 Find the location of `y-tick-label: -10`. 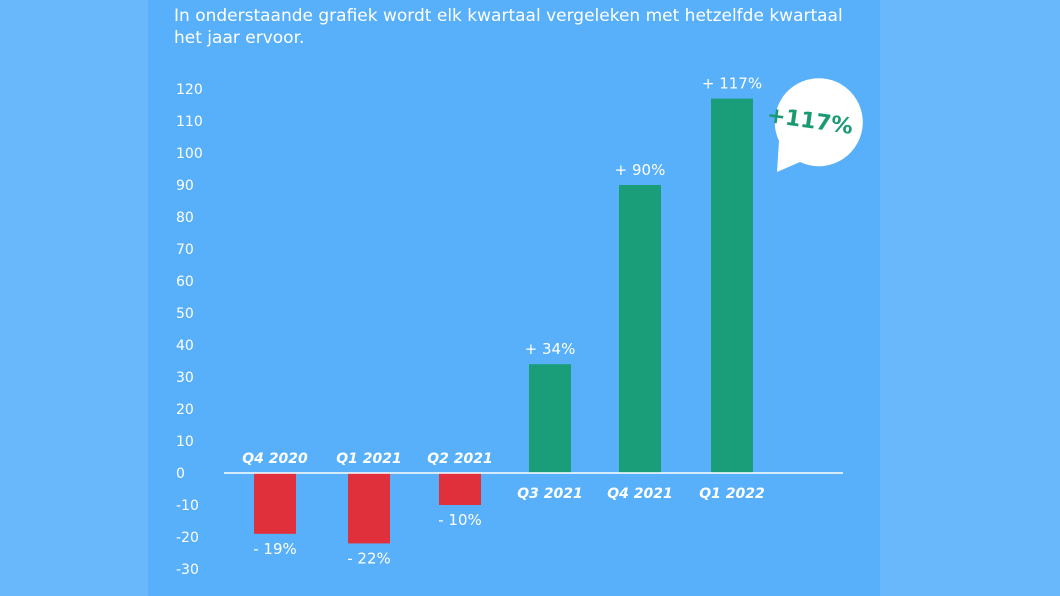

y-tick-label: -10 is located at coordinates (187, 506).